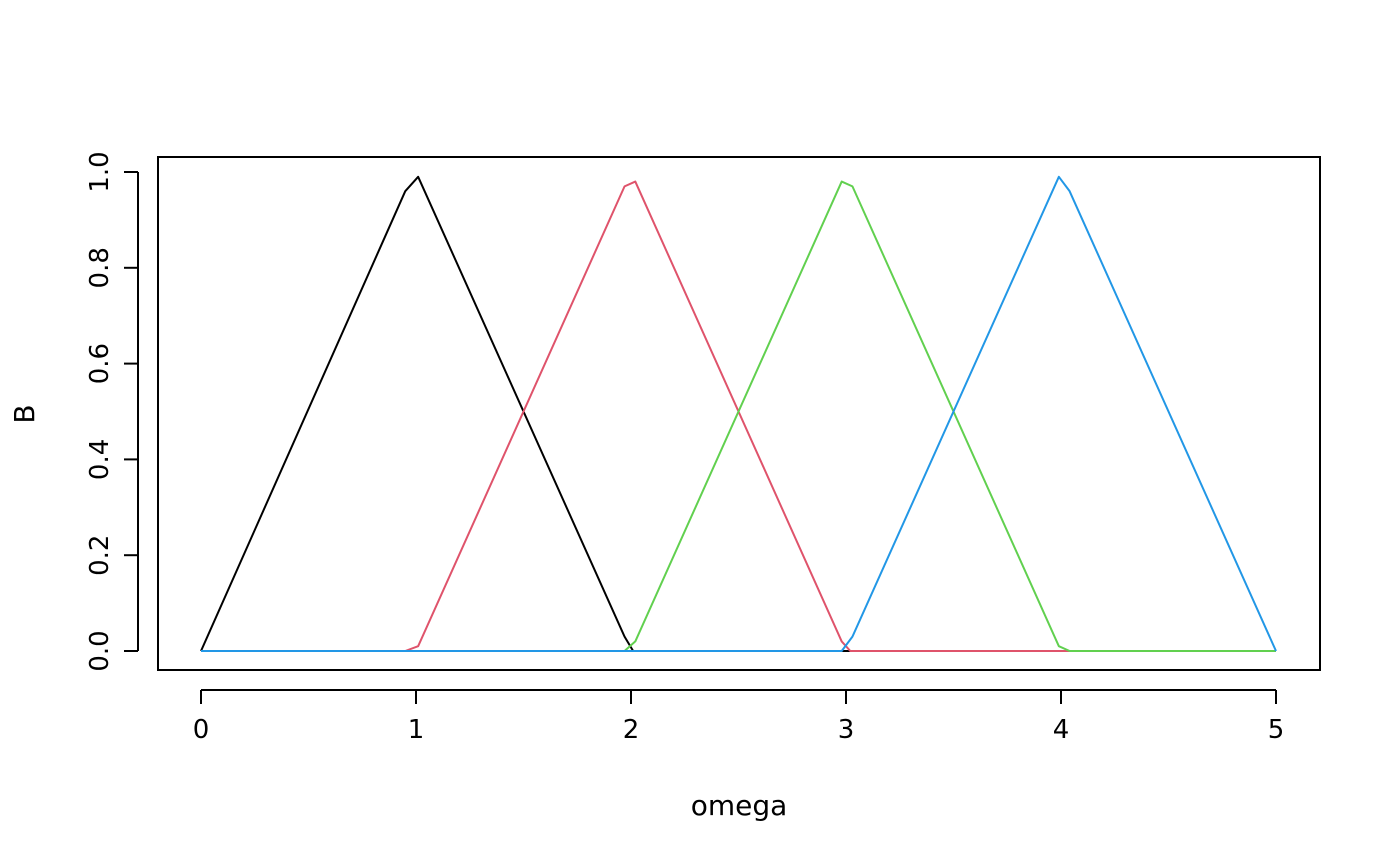 This screenshot has height=866, width=1400. Describe the element at coordinates (111, 411) in the screenshot. I see `y-ticks: 0.0 0.2 0.4 0.6 0.8 1.0` at that location.